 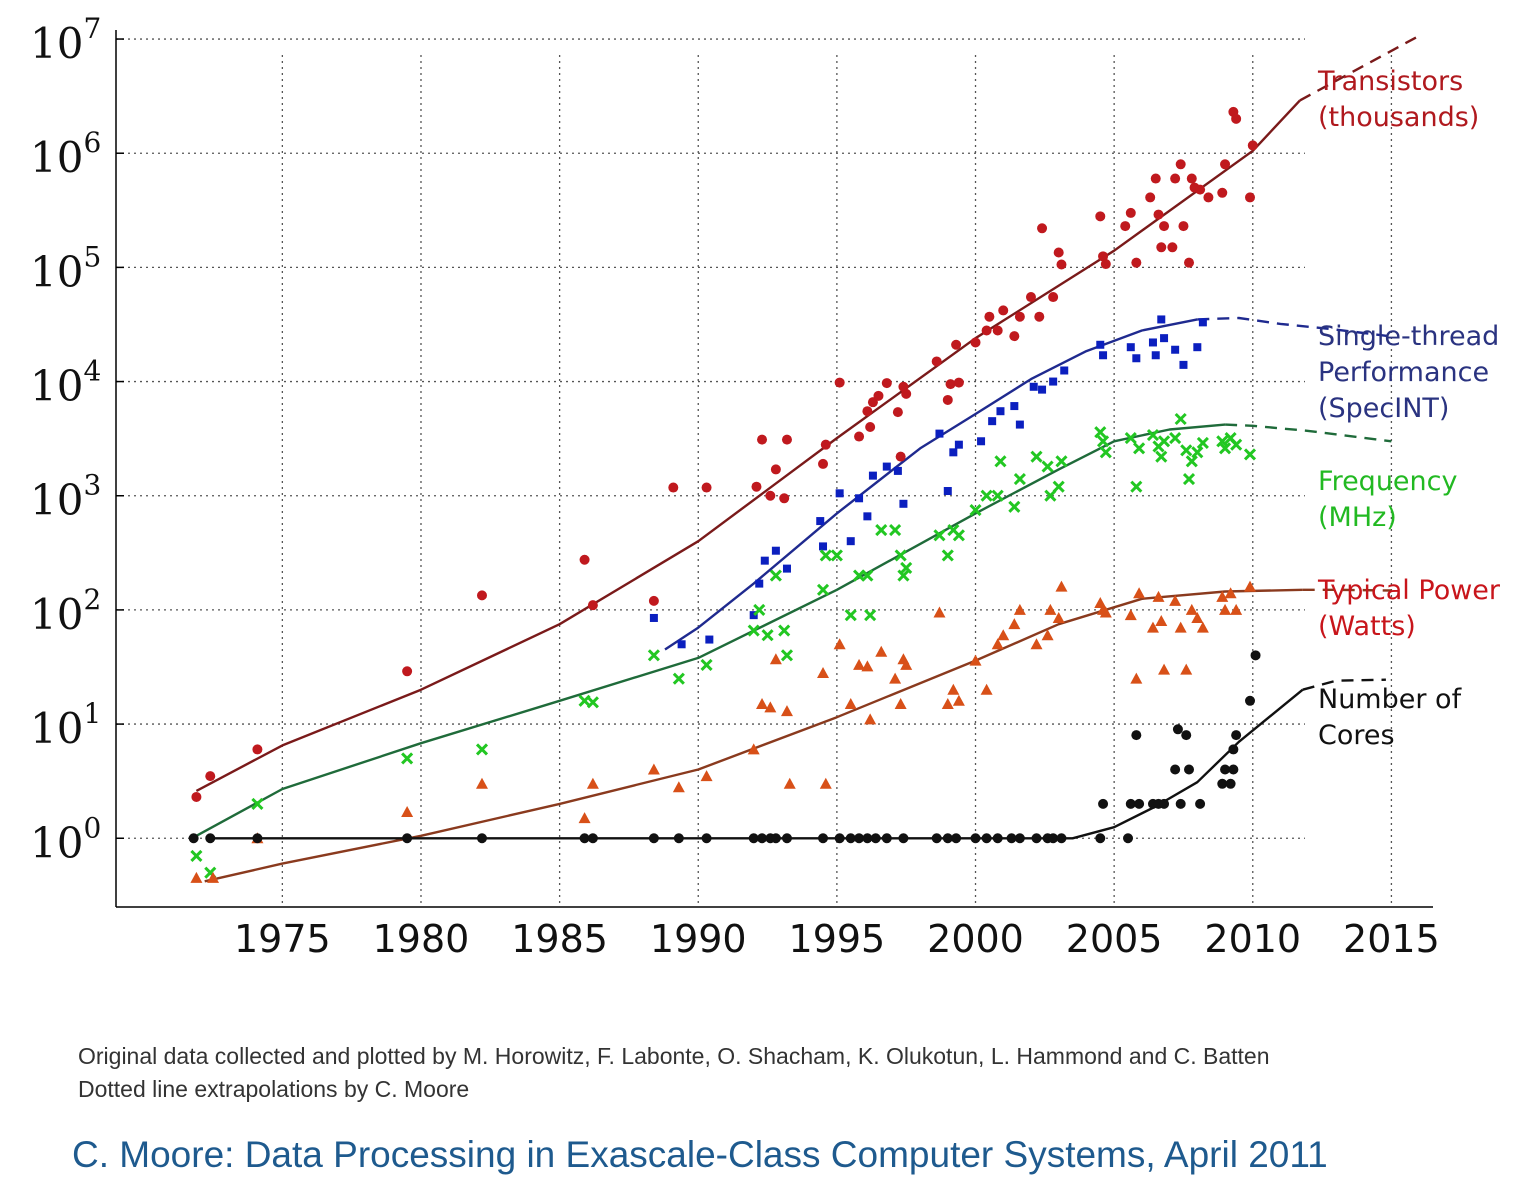 What do you see at coordinates (1388, 481) in the screenshot?
I see `label-line: Frequency` at bounding box center [1388, 481].